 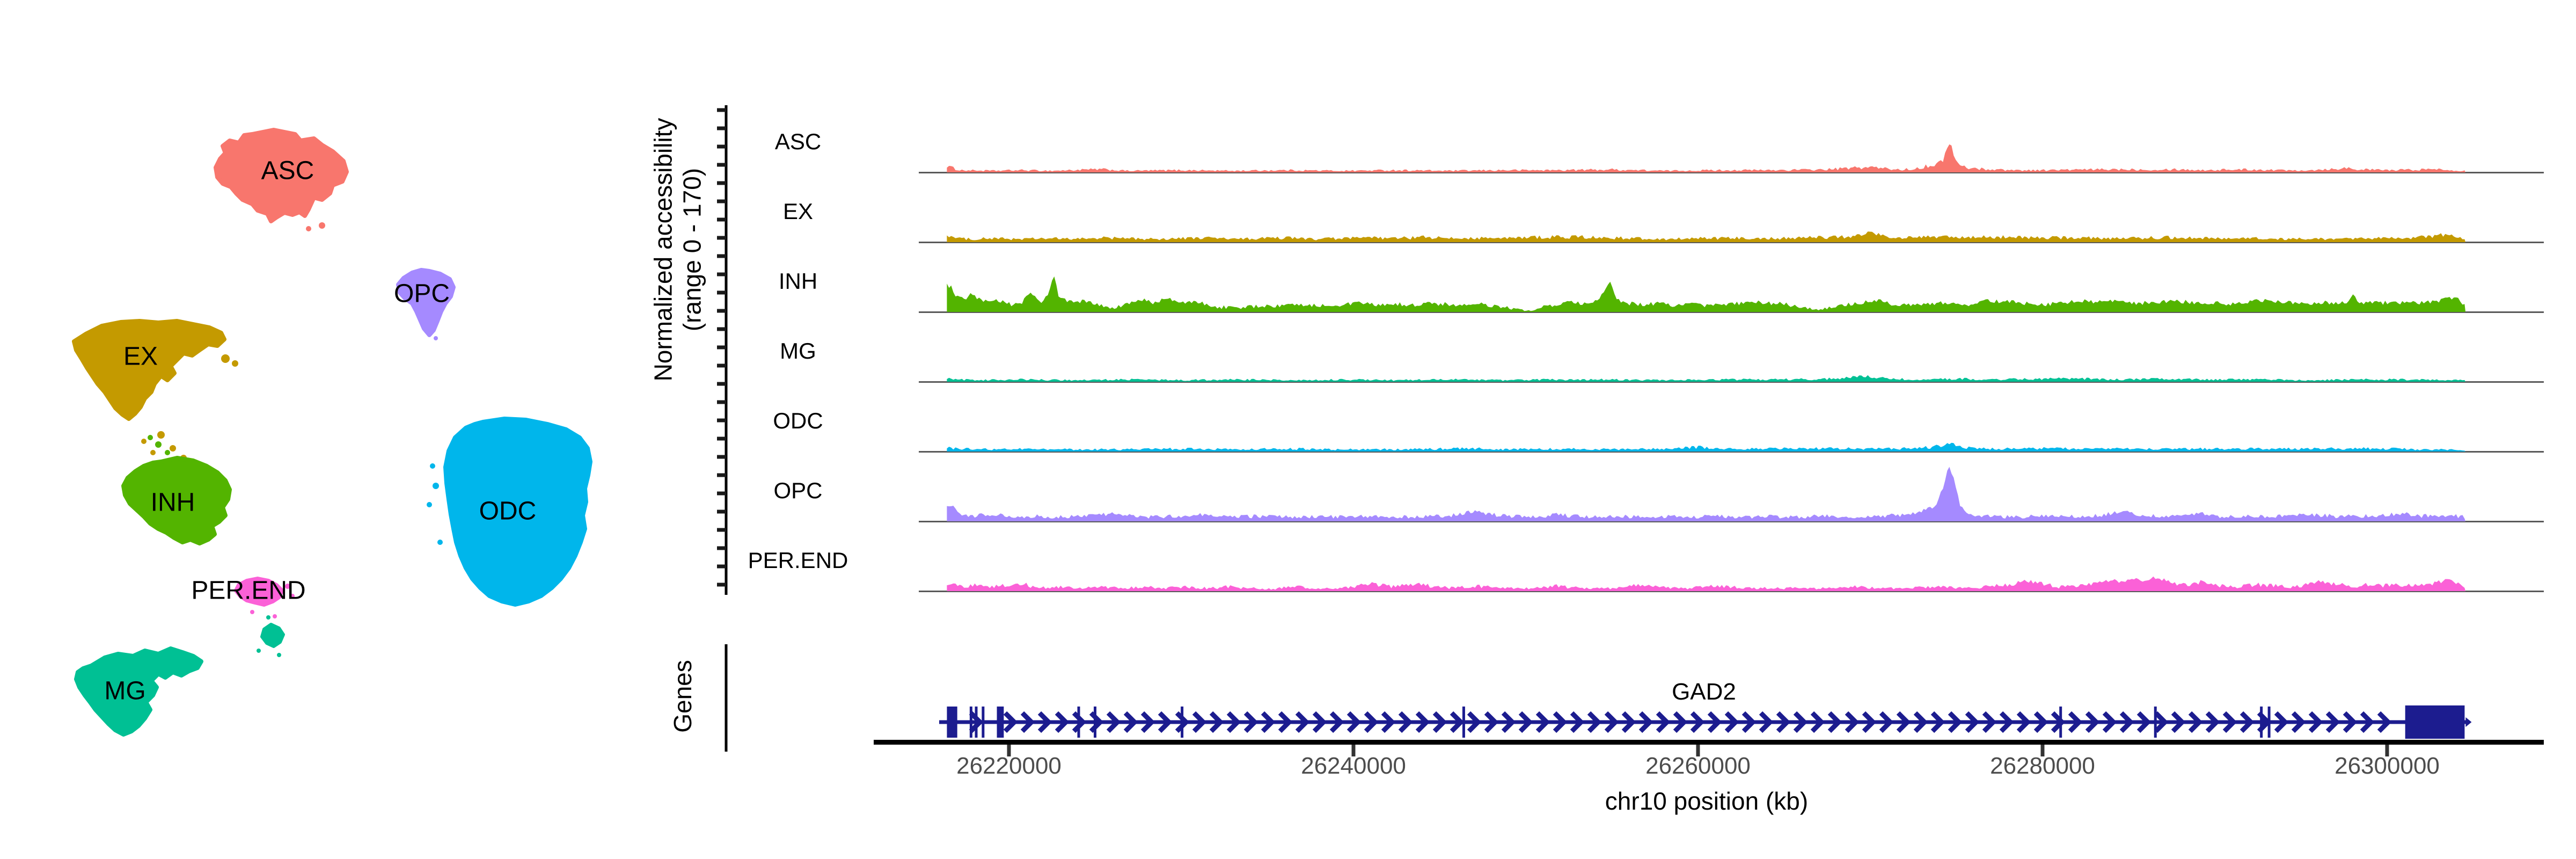 I want to click on umap-cluster-opc, so click(x=426, y=302).